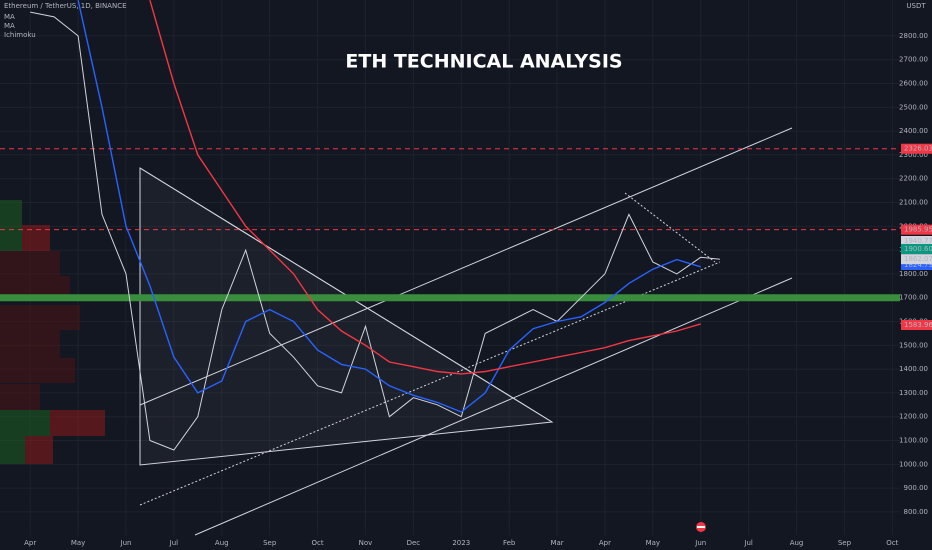 This screenshot has width=932, height=550. I want to click on symbol-label: Ethereum / TetherUS, 1D, BINANCE, so click(65, 6).